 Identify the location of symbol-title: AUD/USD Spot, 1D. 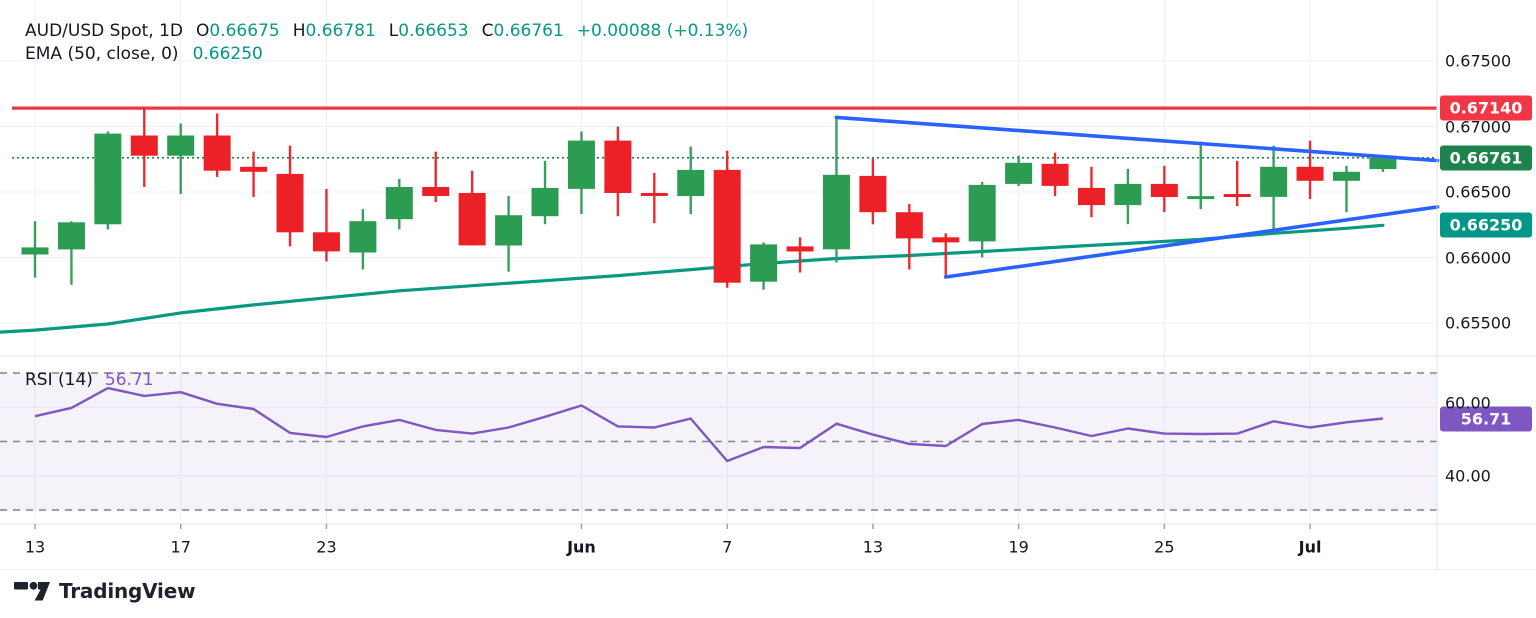
(104, 31).